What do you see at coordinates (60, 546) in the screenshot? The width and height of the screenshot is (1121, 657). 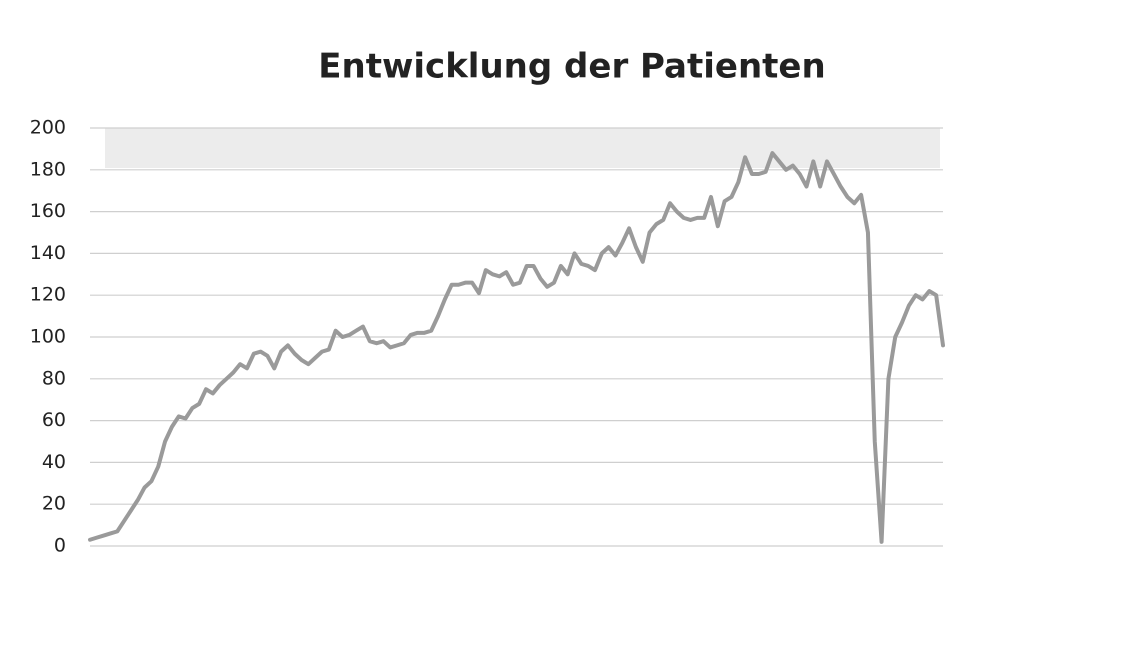 I see `y-tick-label: 0` at bounding box center [60, 546].